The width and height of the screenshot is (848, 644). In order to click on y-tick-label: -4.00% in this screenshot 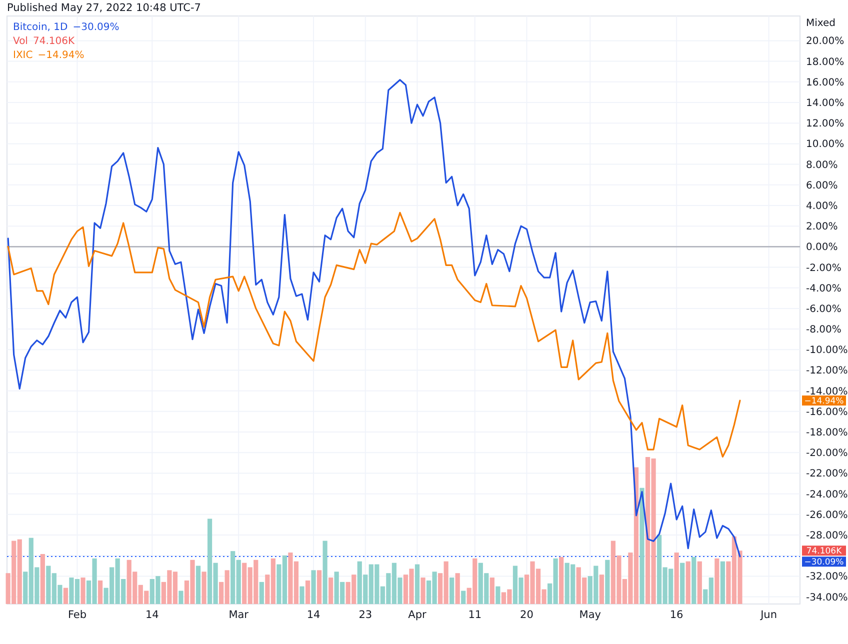, I will do `click(824, 288)`.